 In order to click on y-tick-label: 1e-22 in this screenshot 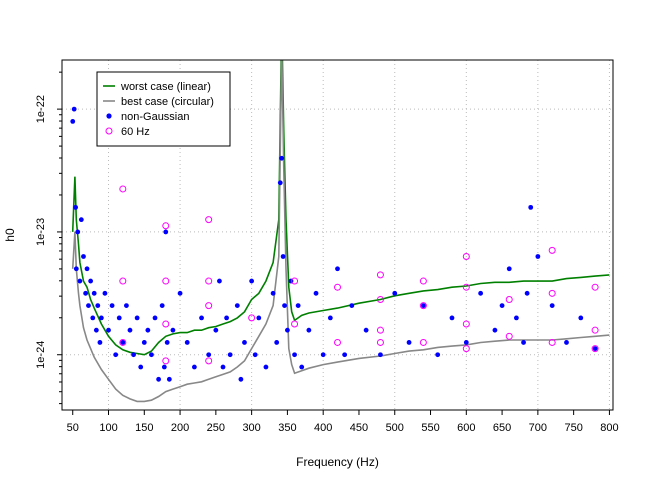, I will do `click(41, 109)`.